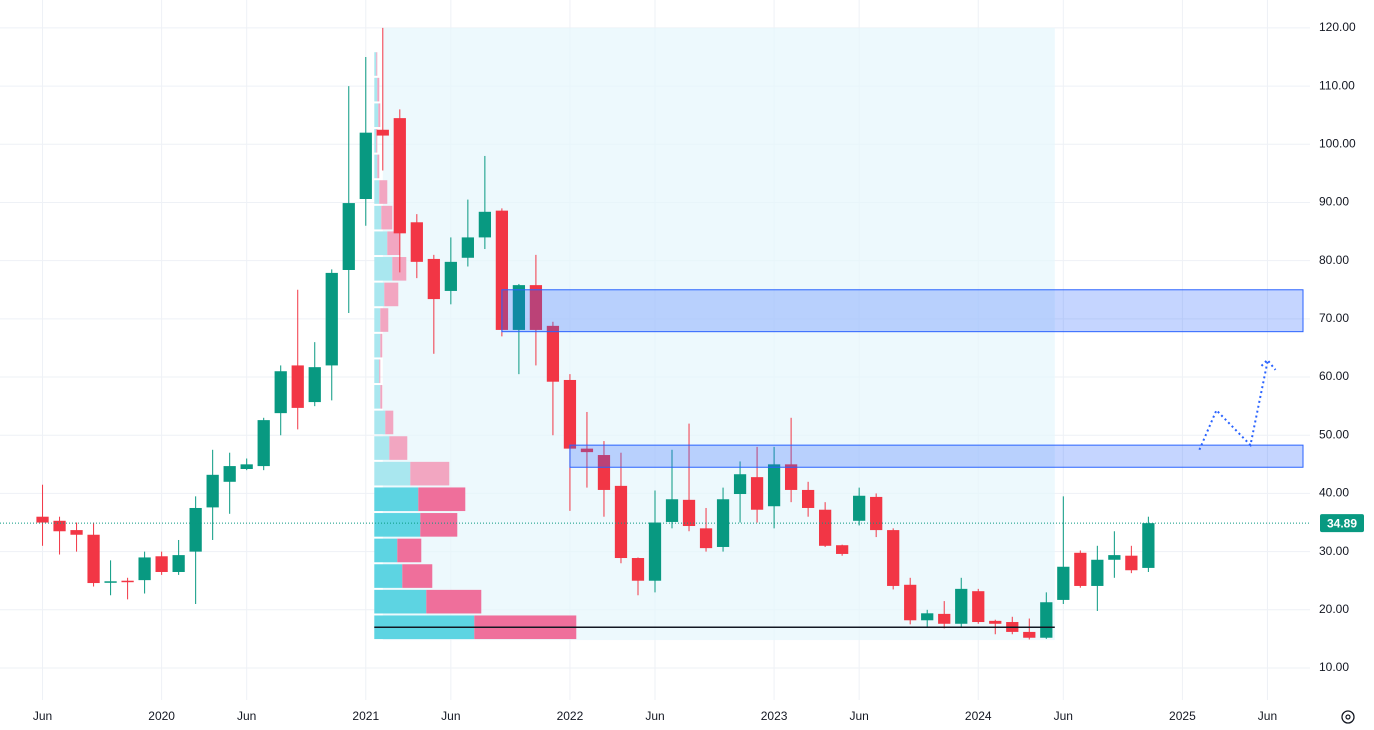 The height and width of the screenshot is (730, 1374). What do you see at coordinates (1337, 143) in the screenshot?
I see `y-tick-label: 100.00` at bounding box center [1337, 143].